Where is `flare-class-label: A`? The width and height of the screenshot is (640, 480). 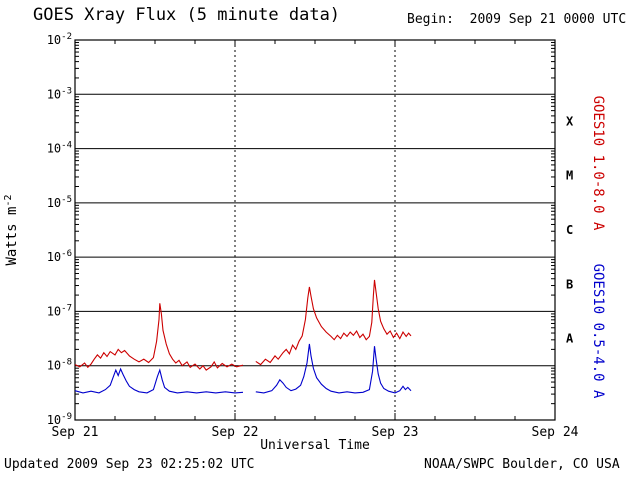
flare-class-label: A is located at coordinates (570, 339).